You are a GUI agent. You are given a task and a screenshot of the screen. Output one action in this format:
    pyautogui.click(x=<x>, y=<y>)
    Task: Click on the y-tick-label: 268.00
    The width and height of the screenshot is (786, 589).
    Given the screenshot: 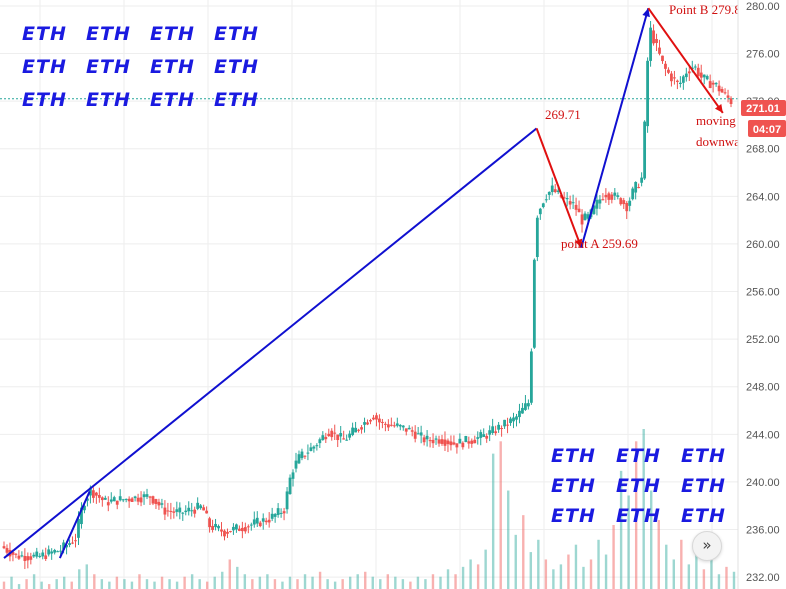 What is the action you would take?
    pyautogui.click(x=763, y=150)
    